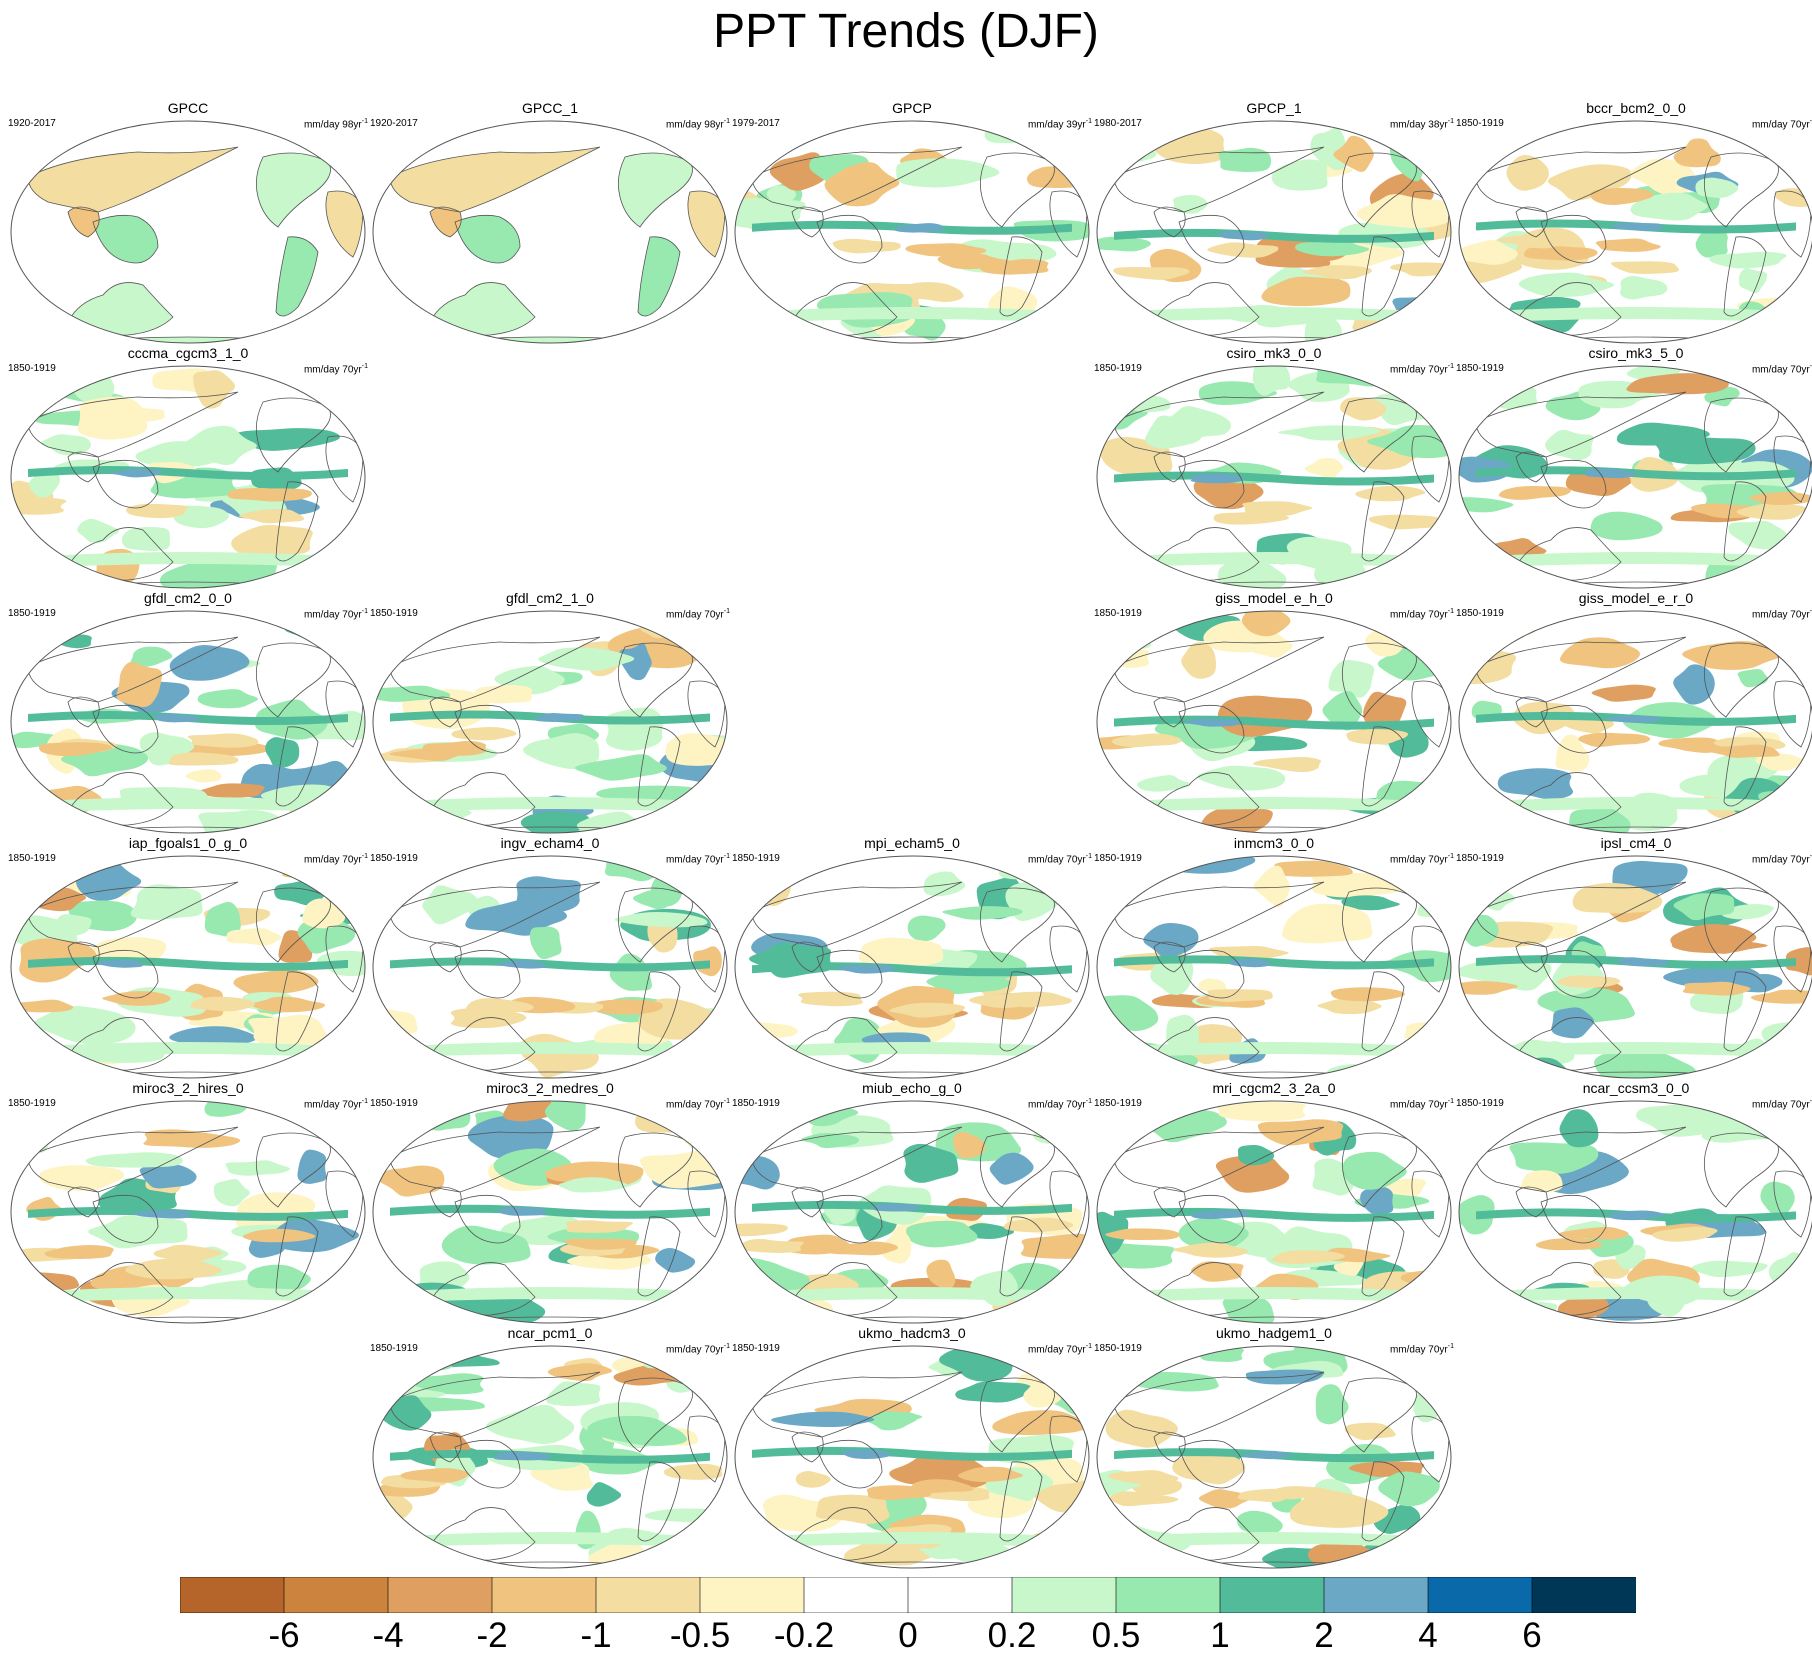  Describe the element at coordinates (1012, 1635) in the screenshot. I see `colorbar-tick-label: 0.2` at that location.